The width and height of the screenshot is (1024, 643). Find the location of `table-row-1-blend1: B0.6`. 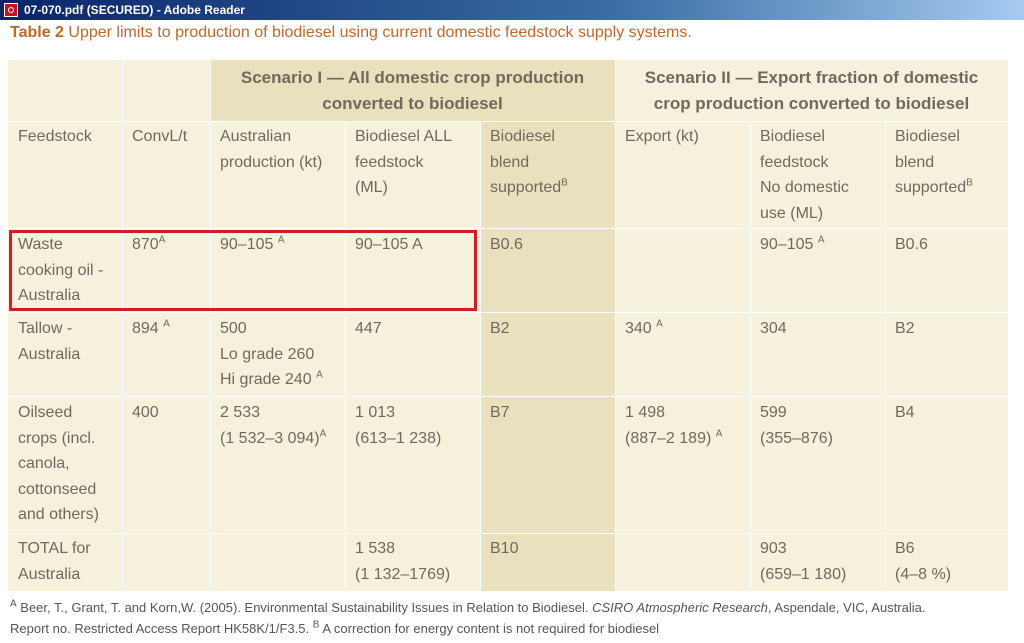

table-row-1-blend1: B0.6 is located at coordinates (506, 244).